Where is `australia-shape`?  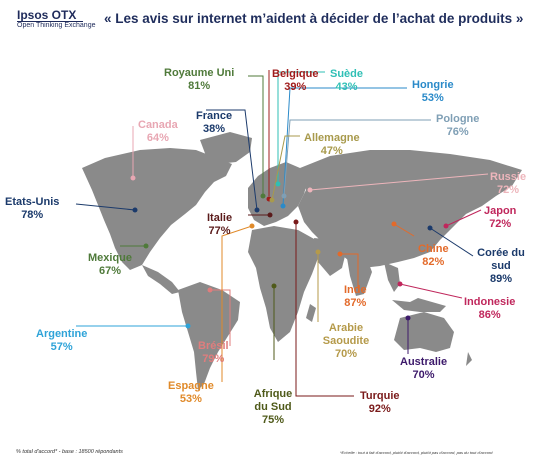
australia-shape is located at coordinates (424, 332).